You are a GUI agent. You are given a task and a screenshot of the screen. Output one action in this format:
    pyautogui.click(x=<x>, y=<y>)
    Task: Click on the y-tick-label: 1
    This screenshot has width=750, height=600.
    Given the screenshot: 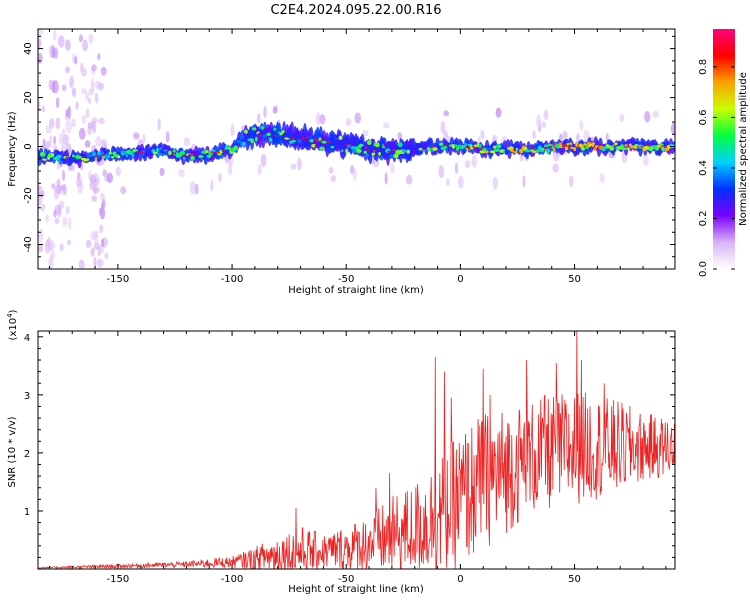 What is the action you would take?
    pyautogui.click(x=27, y=512)
    